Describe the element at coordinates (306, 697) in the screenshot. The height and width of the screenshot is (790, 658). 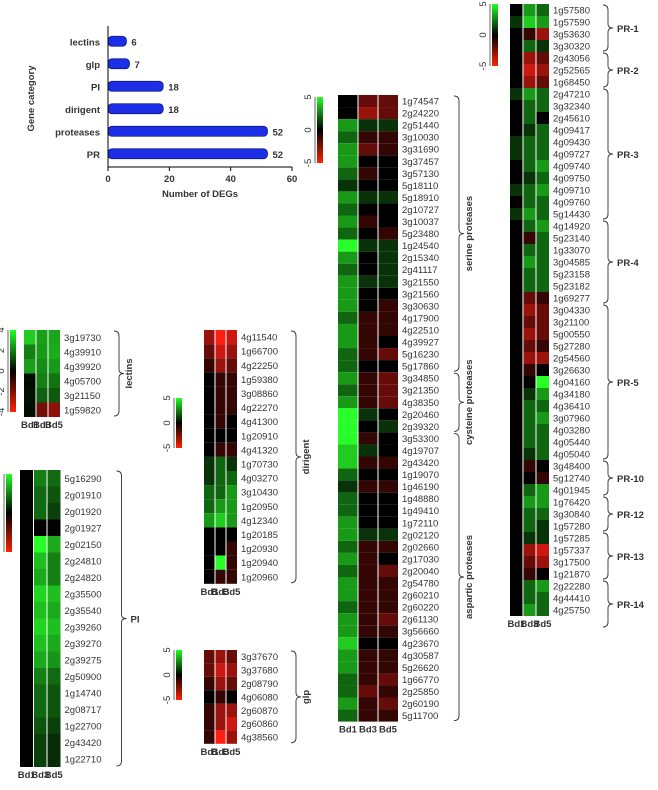
I see `group-label: glp` at that location.